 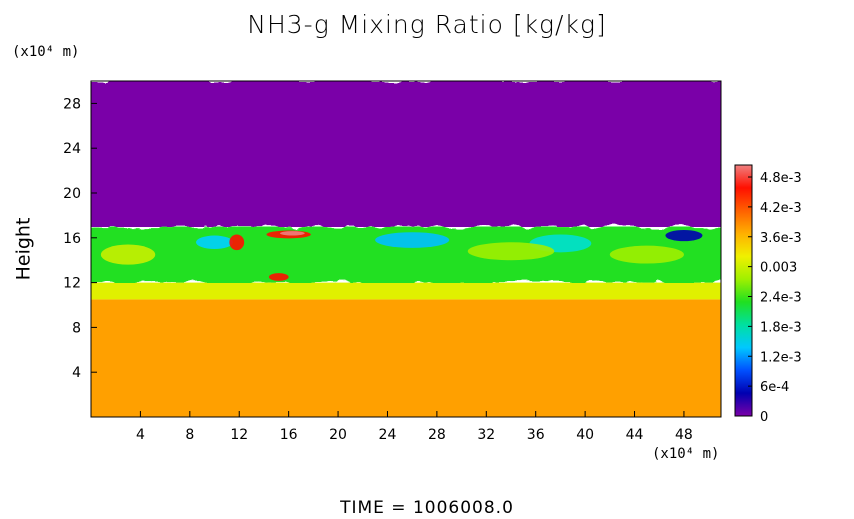 What do you see at coordinates (781, 298) in the screenshot?
I see `colorbar-label: 2.4e-3` at bounding box center [781, 298].